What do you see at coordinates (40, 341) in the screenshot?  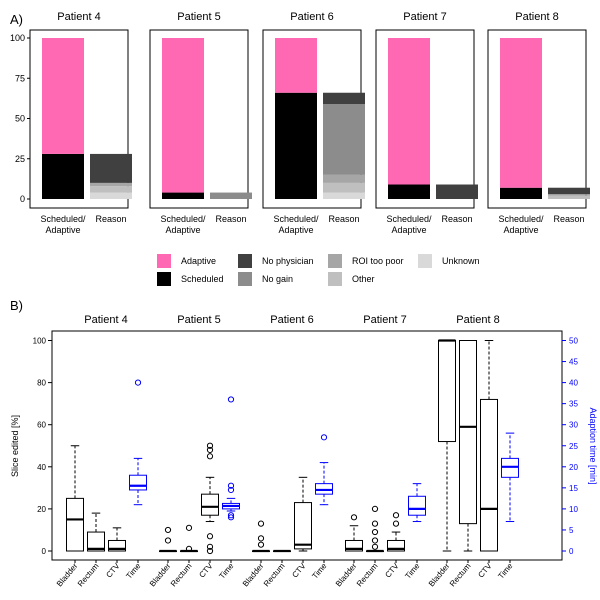 I see `b-ytick-label: 100` at bounding box center [40, 341].